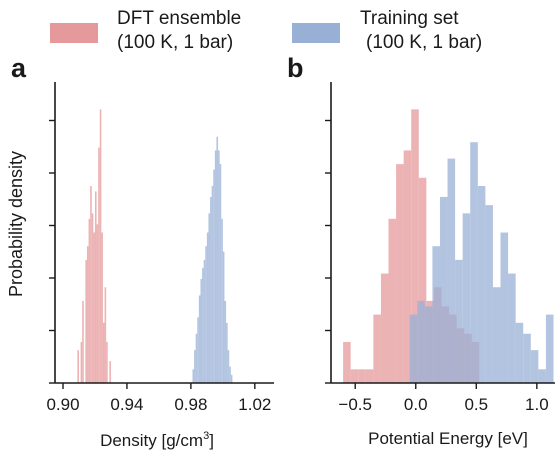  What do you see at coordinates (416, 404) in the screenshot?
I see `xtick-label-b-1: 0.0` at bounding box center [416, 404].